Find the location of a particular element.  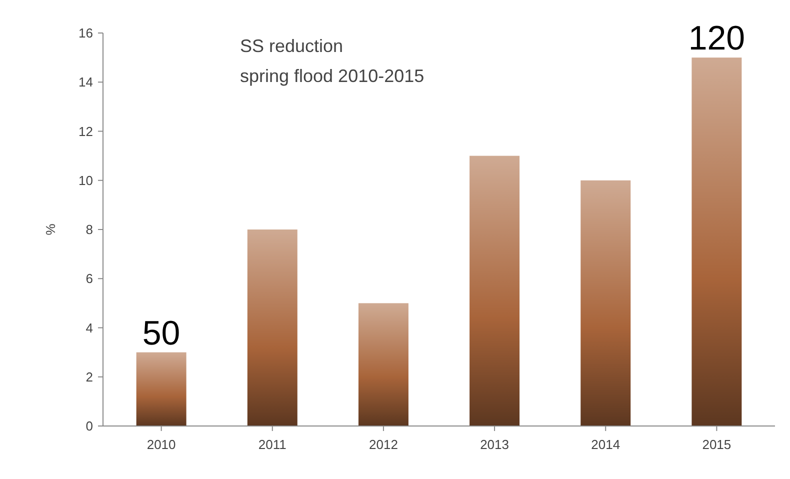

y-tick-label: 14 is located at coordinates (85, 82).